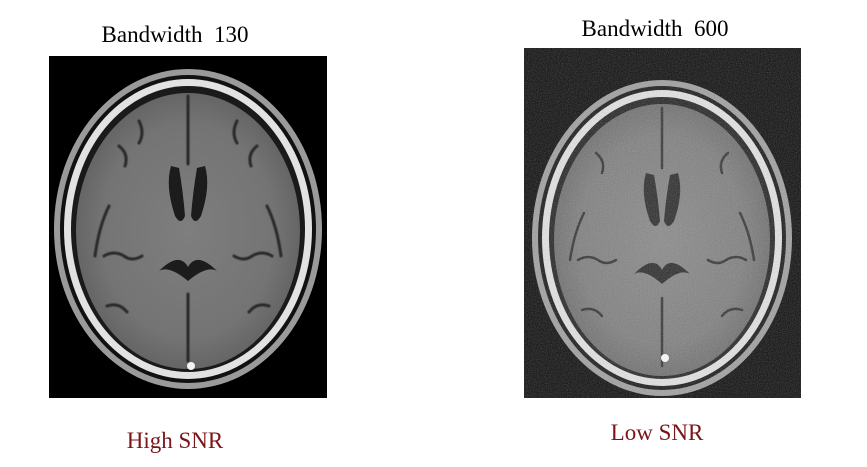 The width and height of the screenshot is (867, 467). I want to click on panel-caption-right: Low SNR, so click(657, 432).